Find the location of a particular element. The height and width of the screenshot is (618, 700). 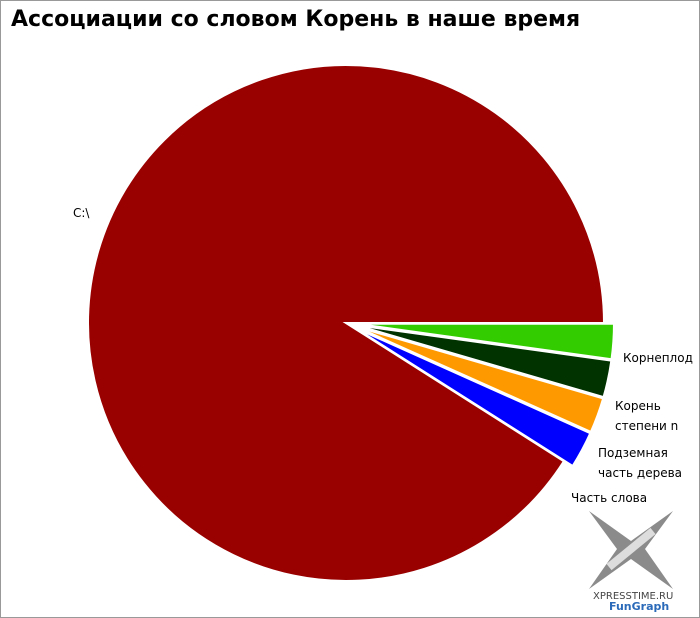

watermark-brand: FunGraph is located at coordinates (639, 606).